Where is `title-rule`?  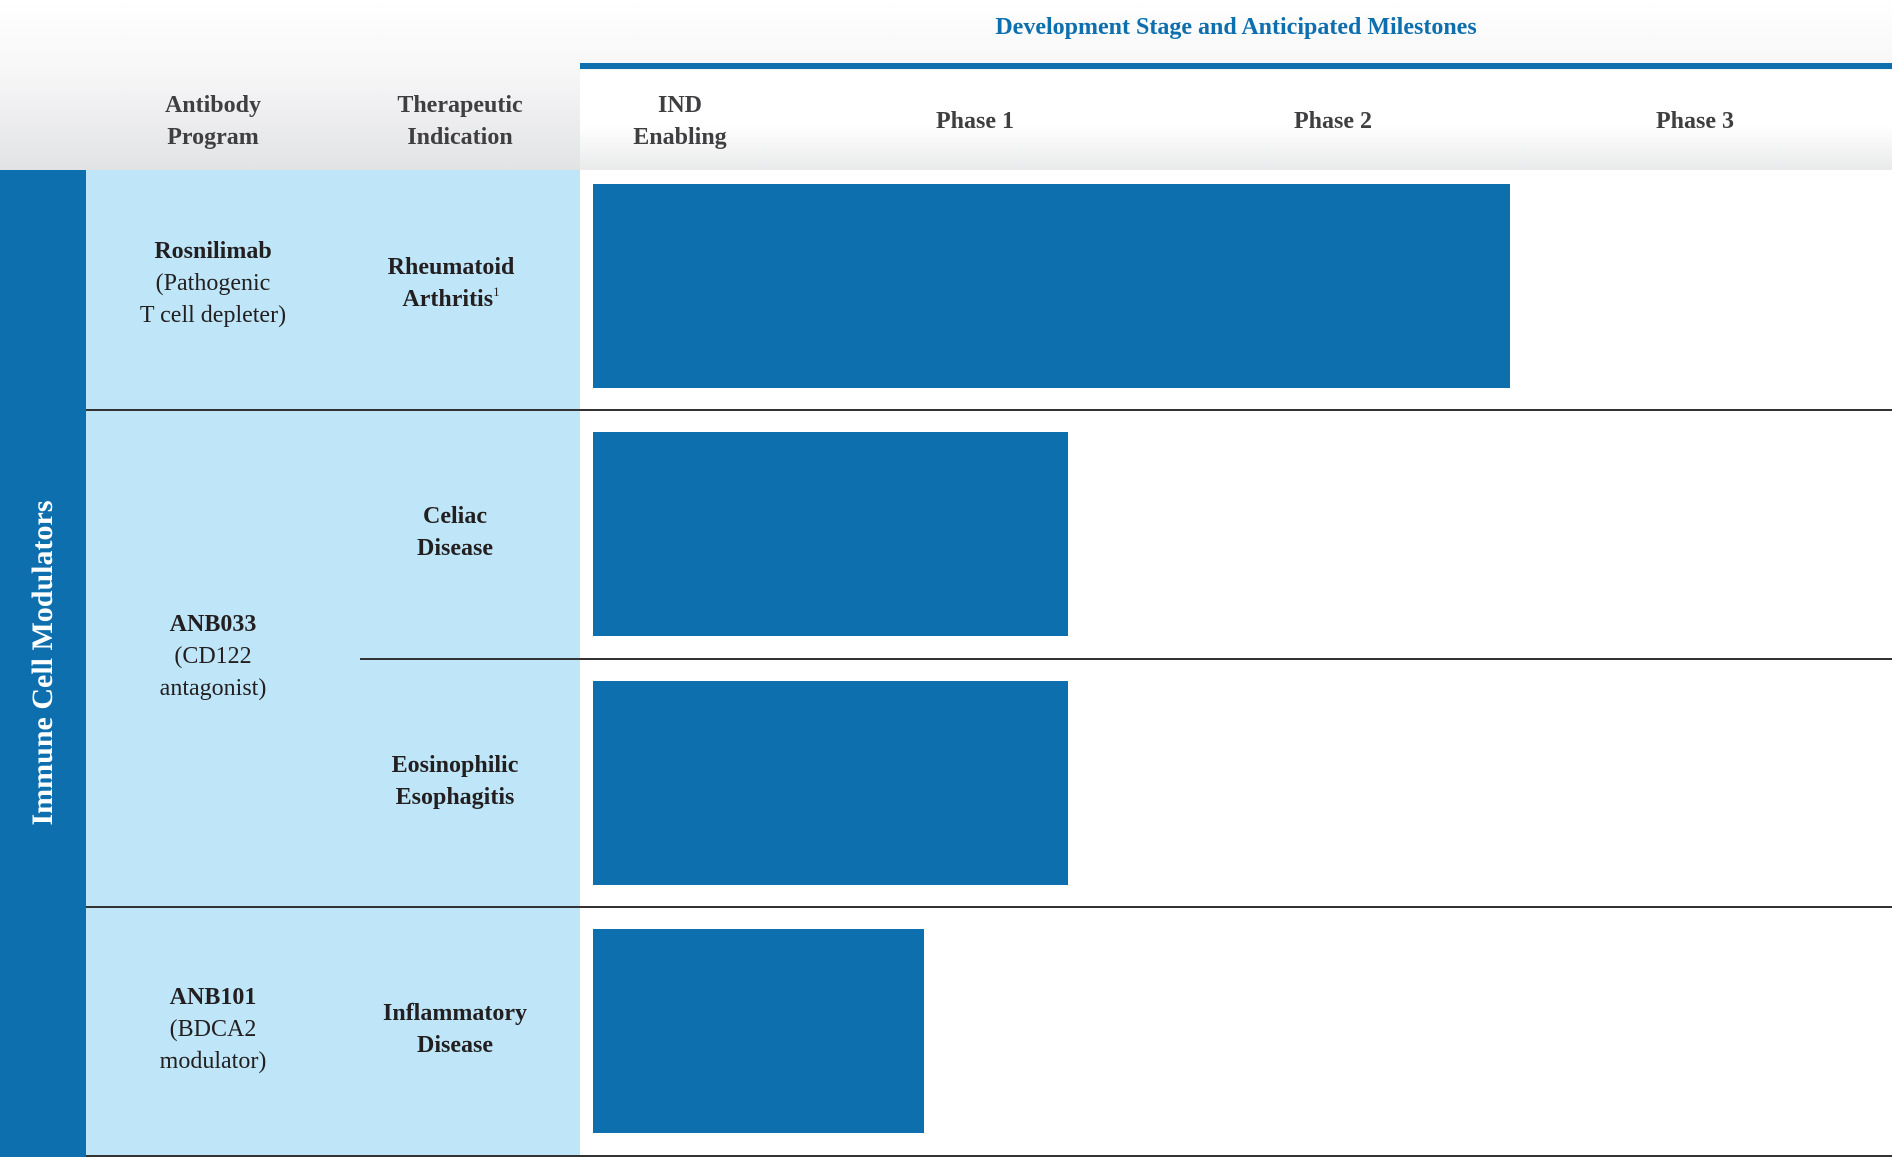 title-rule is located at coordinates (1236, 66).